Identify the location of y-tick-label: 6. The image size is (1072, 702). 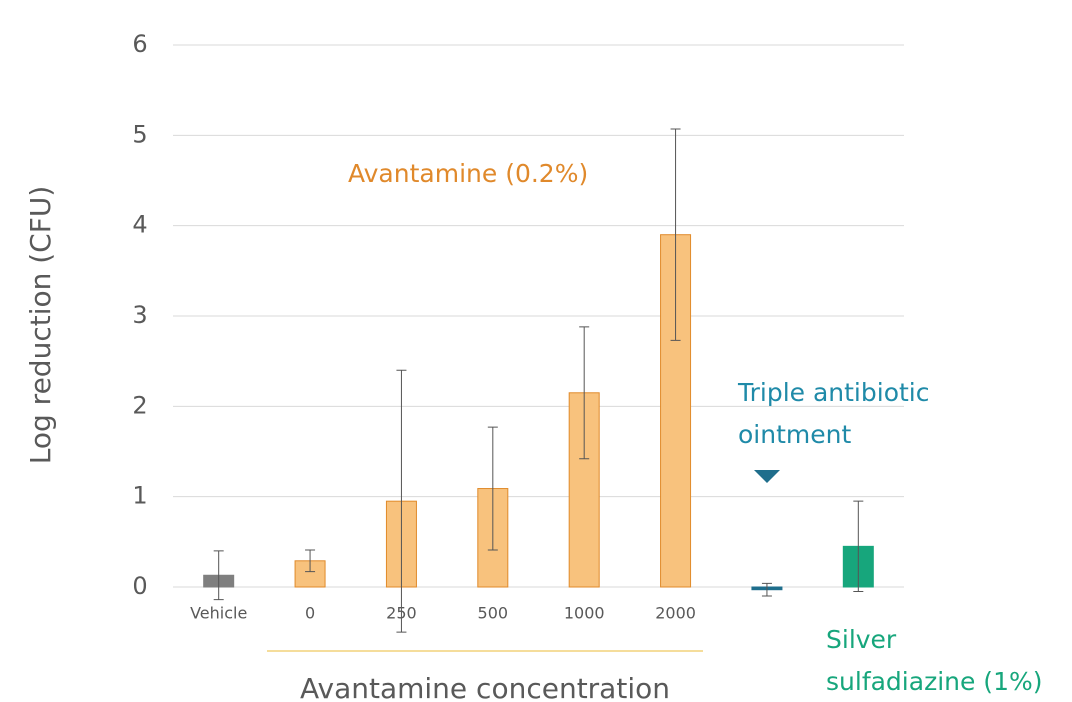
(139, 44).